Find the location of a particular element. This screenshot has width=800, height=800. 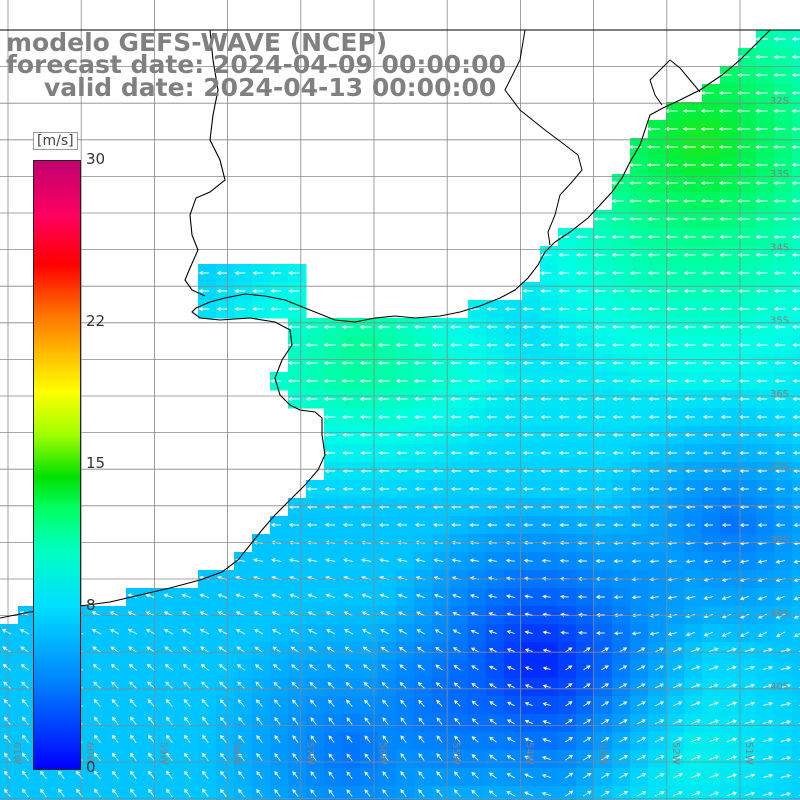

river-plate-north-shore is located at coordinates (205, 163).